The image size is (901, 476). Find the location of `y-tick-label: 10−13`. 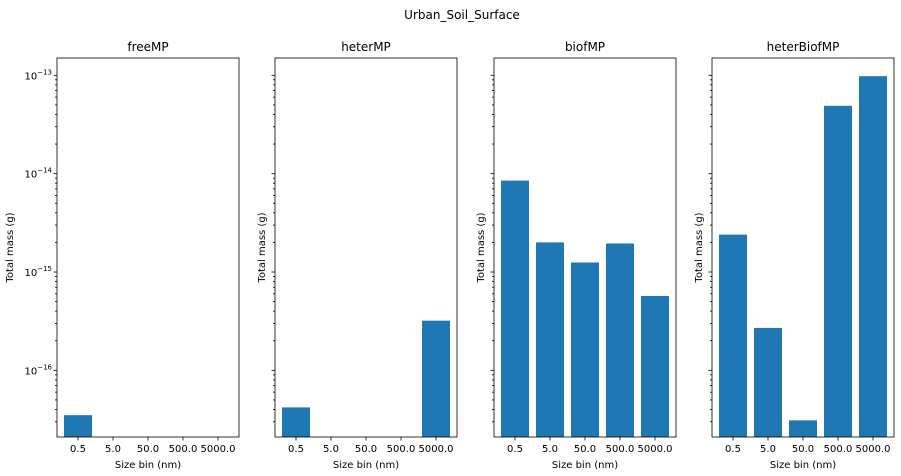

y-tick-label: 10−13 is located at coordinates (38, 75).